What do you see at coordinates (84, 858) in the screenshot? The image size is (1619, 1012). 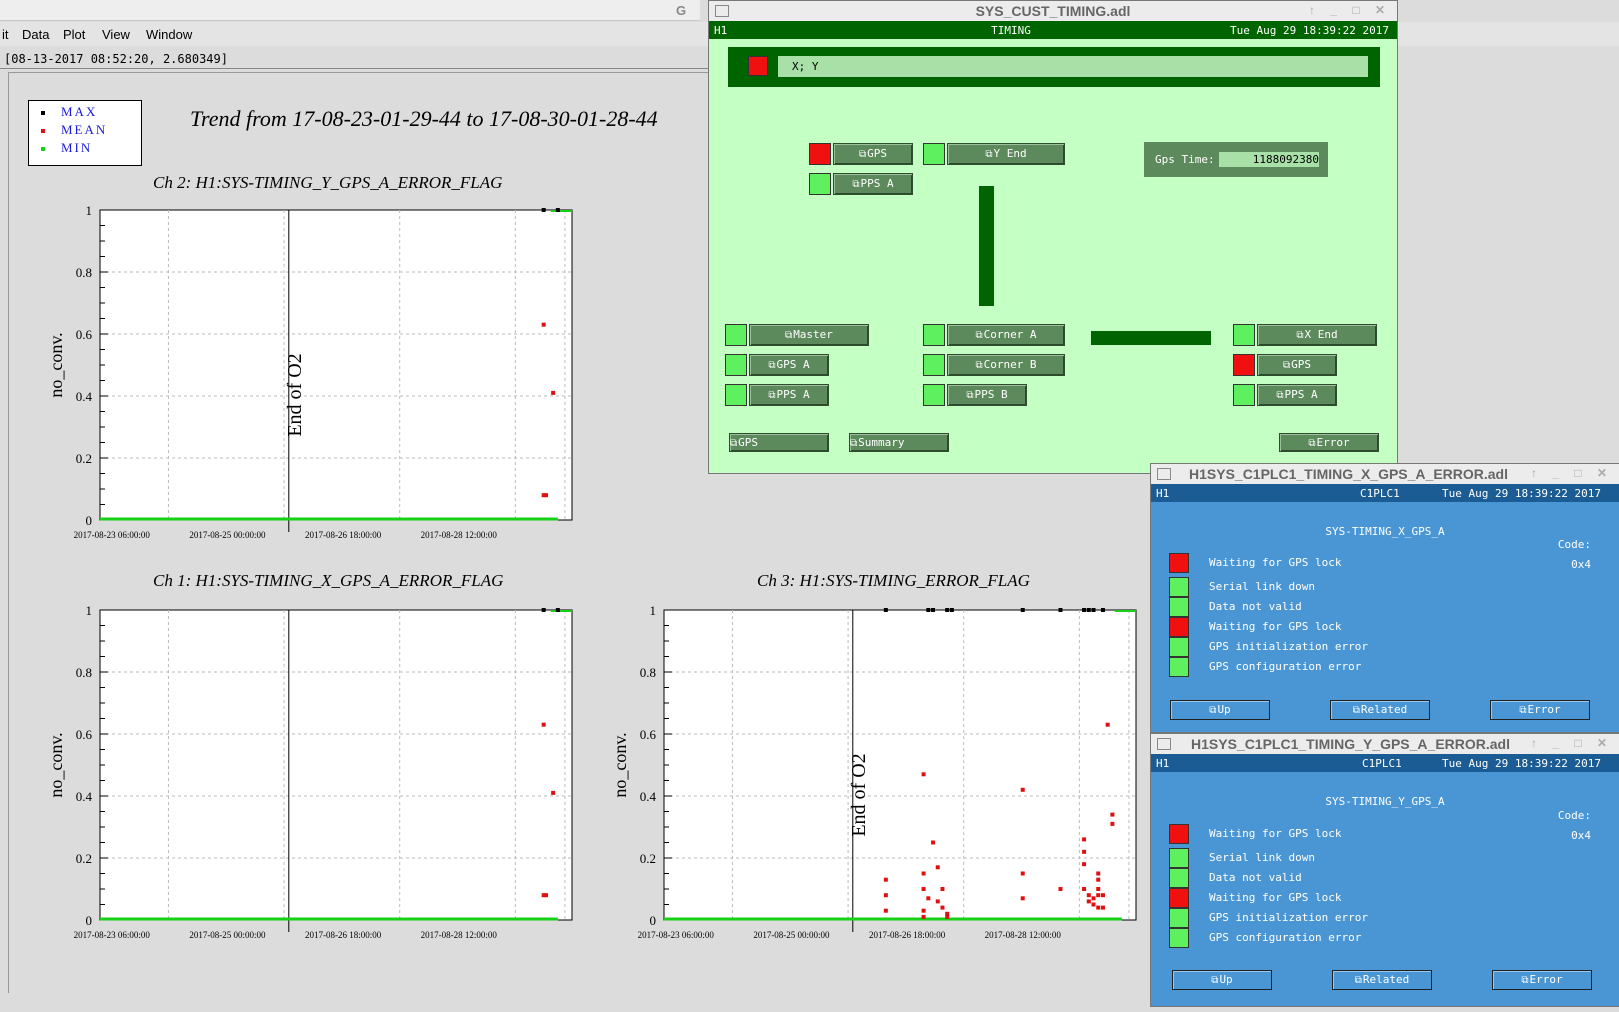 I see `y-tick-label: 0.2` at bounding box center [84, 858].